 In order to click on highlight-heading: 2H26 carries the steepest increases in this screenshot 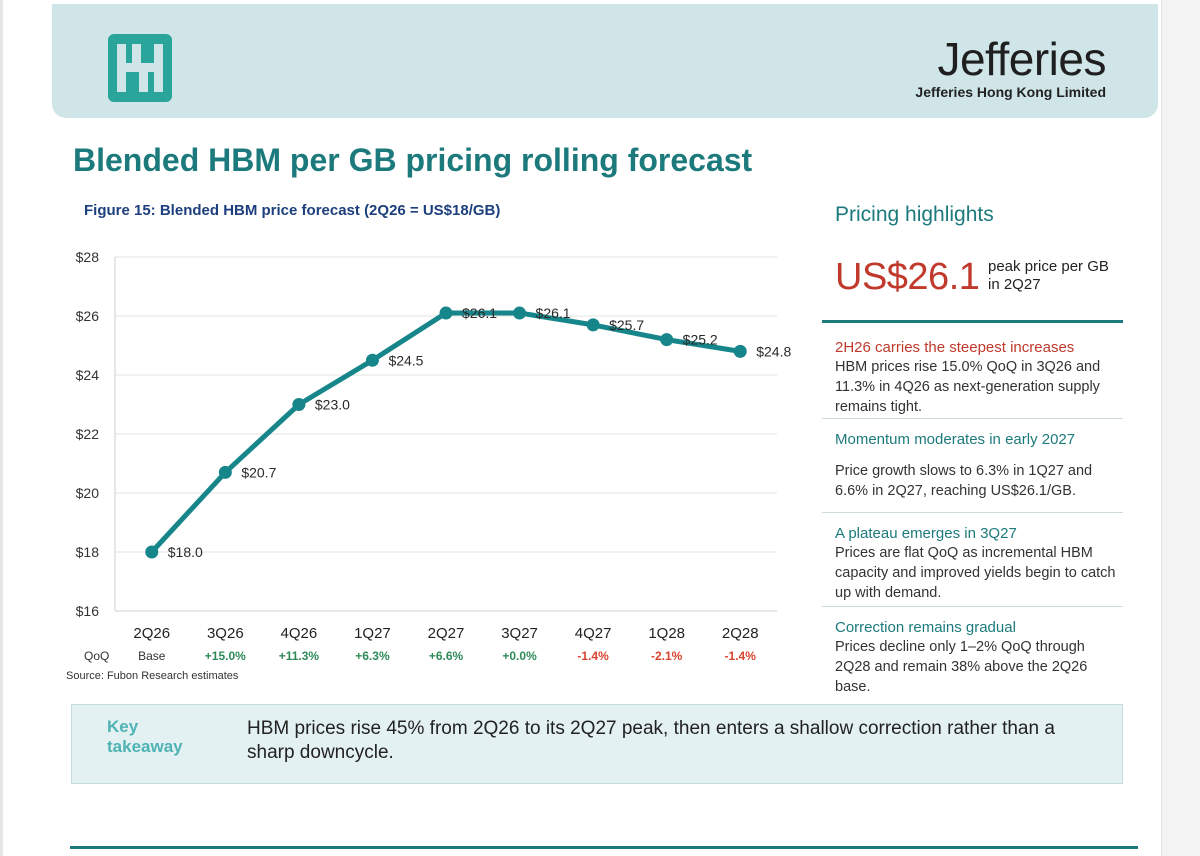, I will do `click(955, 347)`.